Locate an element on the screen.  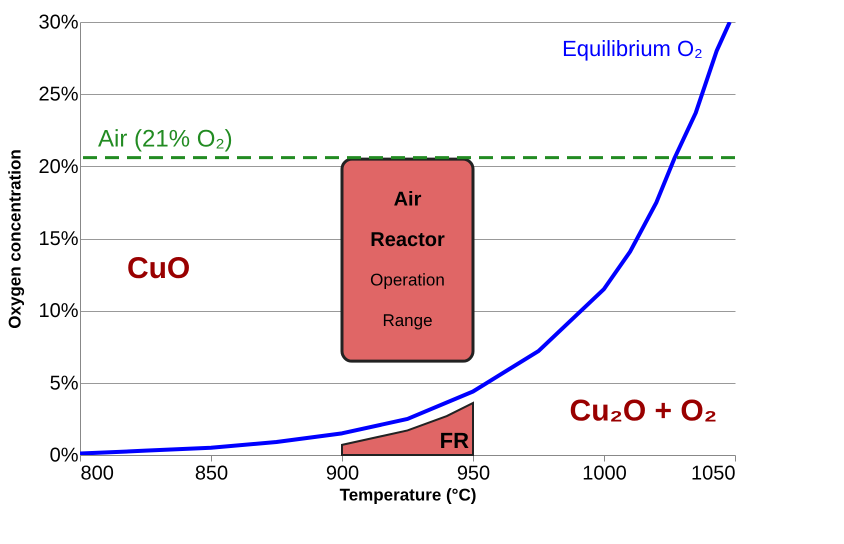
y-tick-label: 25% is located at coordinates (58, 95).